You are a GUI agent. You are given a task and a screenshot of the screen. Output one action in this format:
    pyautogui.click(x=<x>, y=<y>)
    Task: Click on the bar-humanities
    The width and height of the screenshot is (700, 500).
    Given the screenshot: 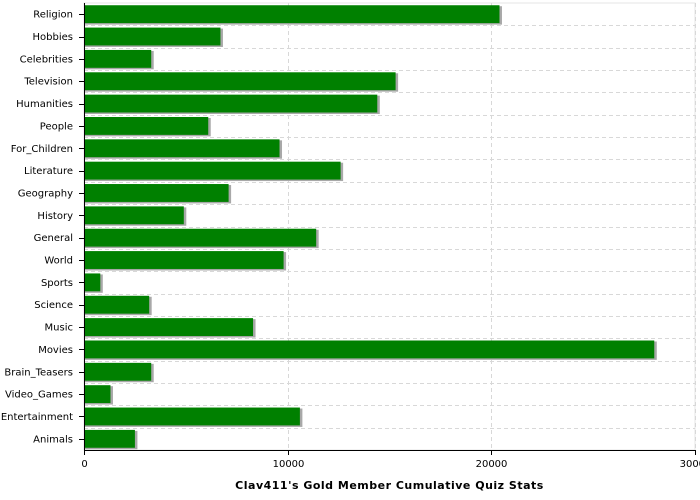 What is the action you would take?
    pyautogui.click(x=231, y=103)
    